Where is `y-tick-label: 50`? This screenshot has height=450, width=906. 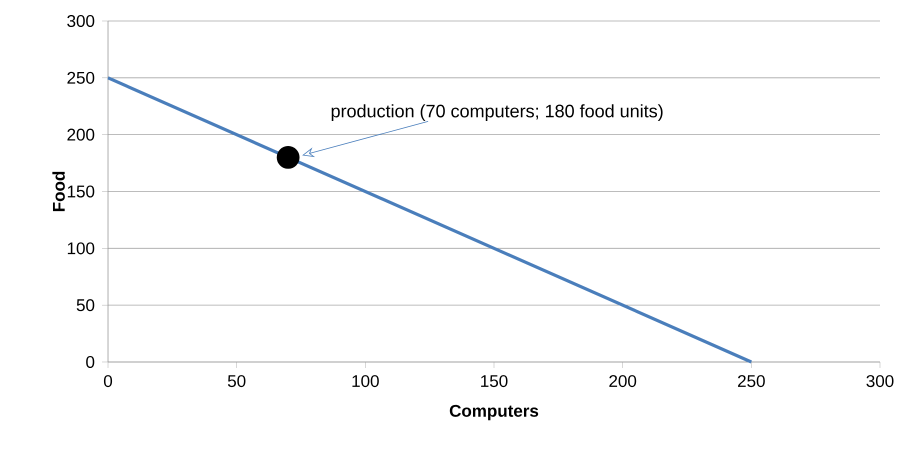
y-tick-label: 50 is located at coordinates (85, 305).